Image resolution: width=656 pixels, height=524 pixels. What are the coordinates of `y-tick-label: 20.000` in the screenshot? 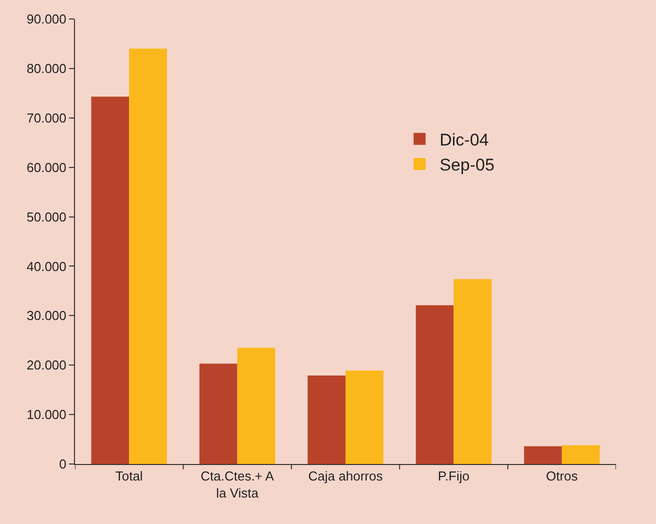 It's located at (46, 365).